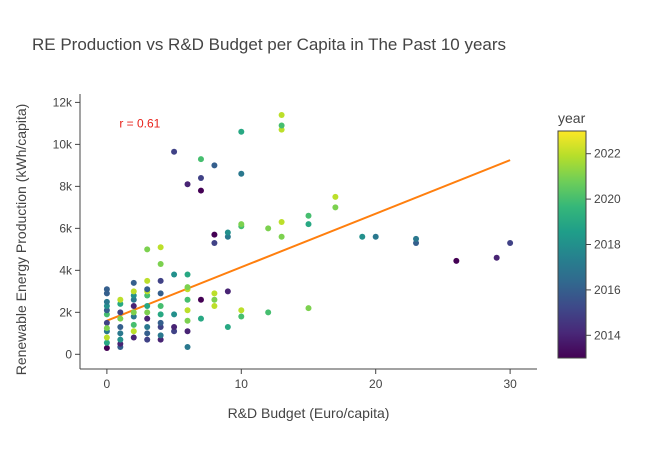  What do you see at coordinates (66, 312) in the screenshot?
I see `y-tick-label: 2k` at bounding box center [66, 312].